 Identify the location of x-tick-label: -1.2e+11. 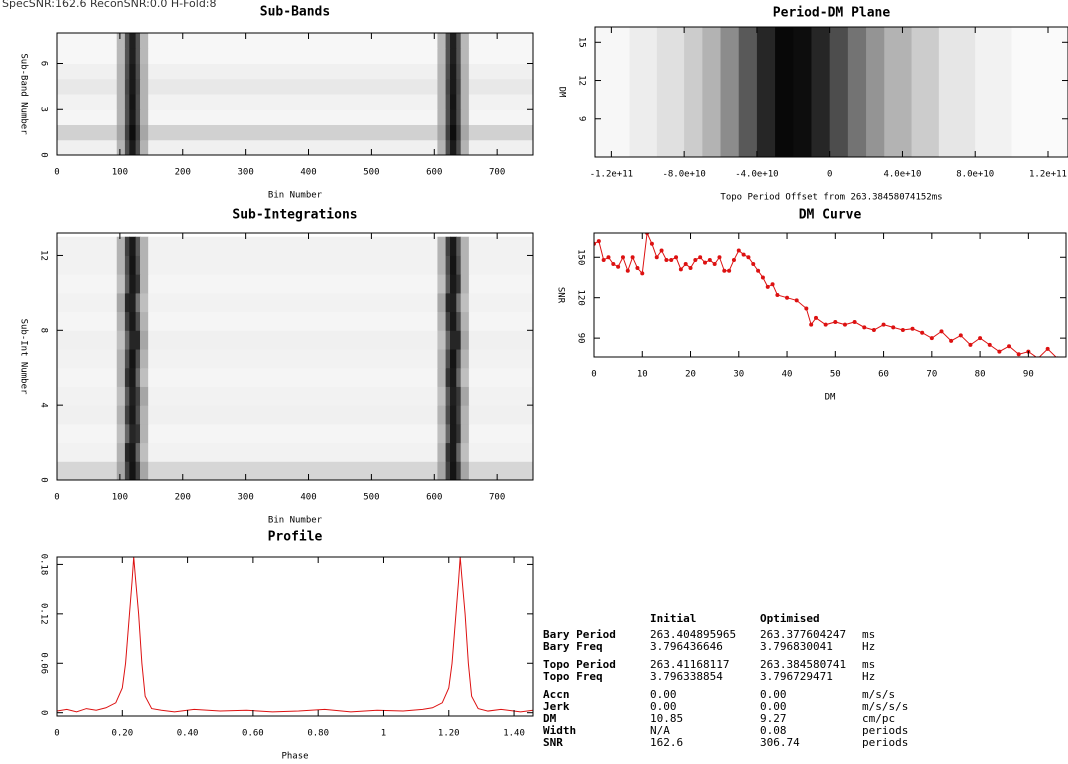
(611, 175).